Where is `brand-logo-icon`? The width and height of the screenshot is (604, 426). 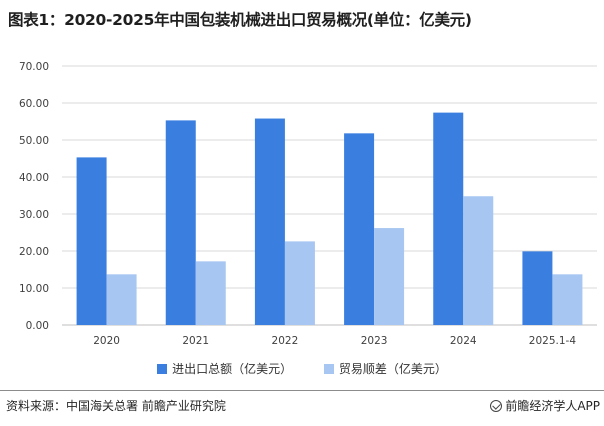
brand-logo-icon is located at coordinates (496, 406).